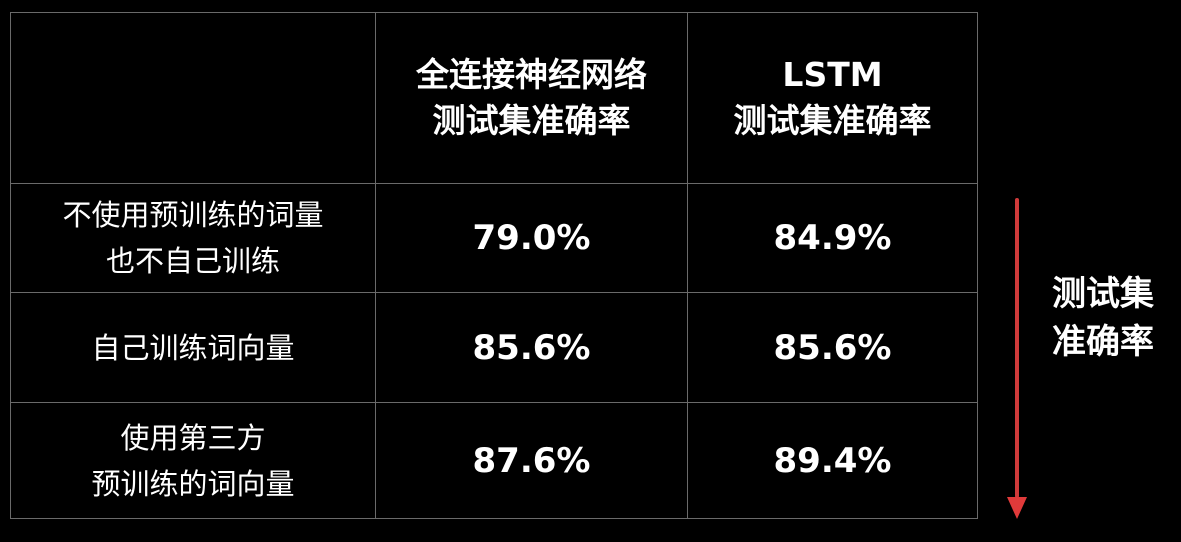  Describe the element at coordinates (531, 98) in the screenshot. I see `header-fc-accuracy: 全连接神经网络 测试集准确率` at that location.